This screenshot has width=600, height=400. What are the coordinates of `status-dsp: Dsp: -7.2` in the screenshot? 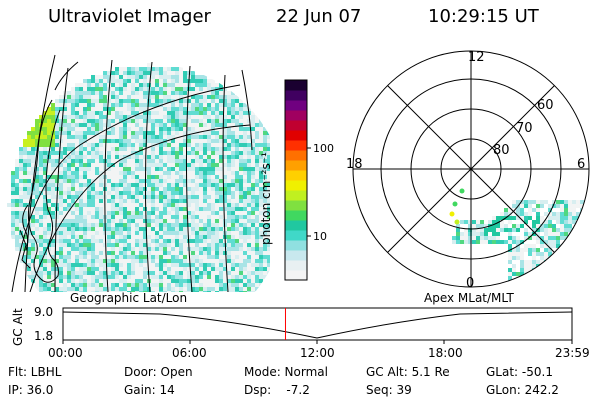 It's located at (277, 390).